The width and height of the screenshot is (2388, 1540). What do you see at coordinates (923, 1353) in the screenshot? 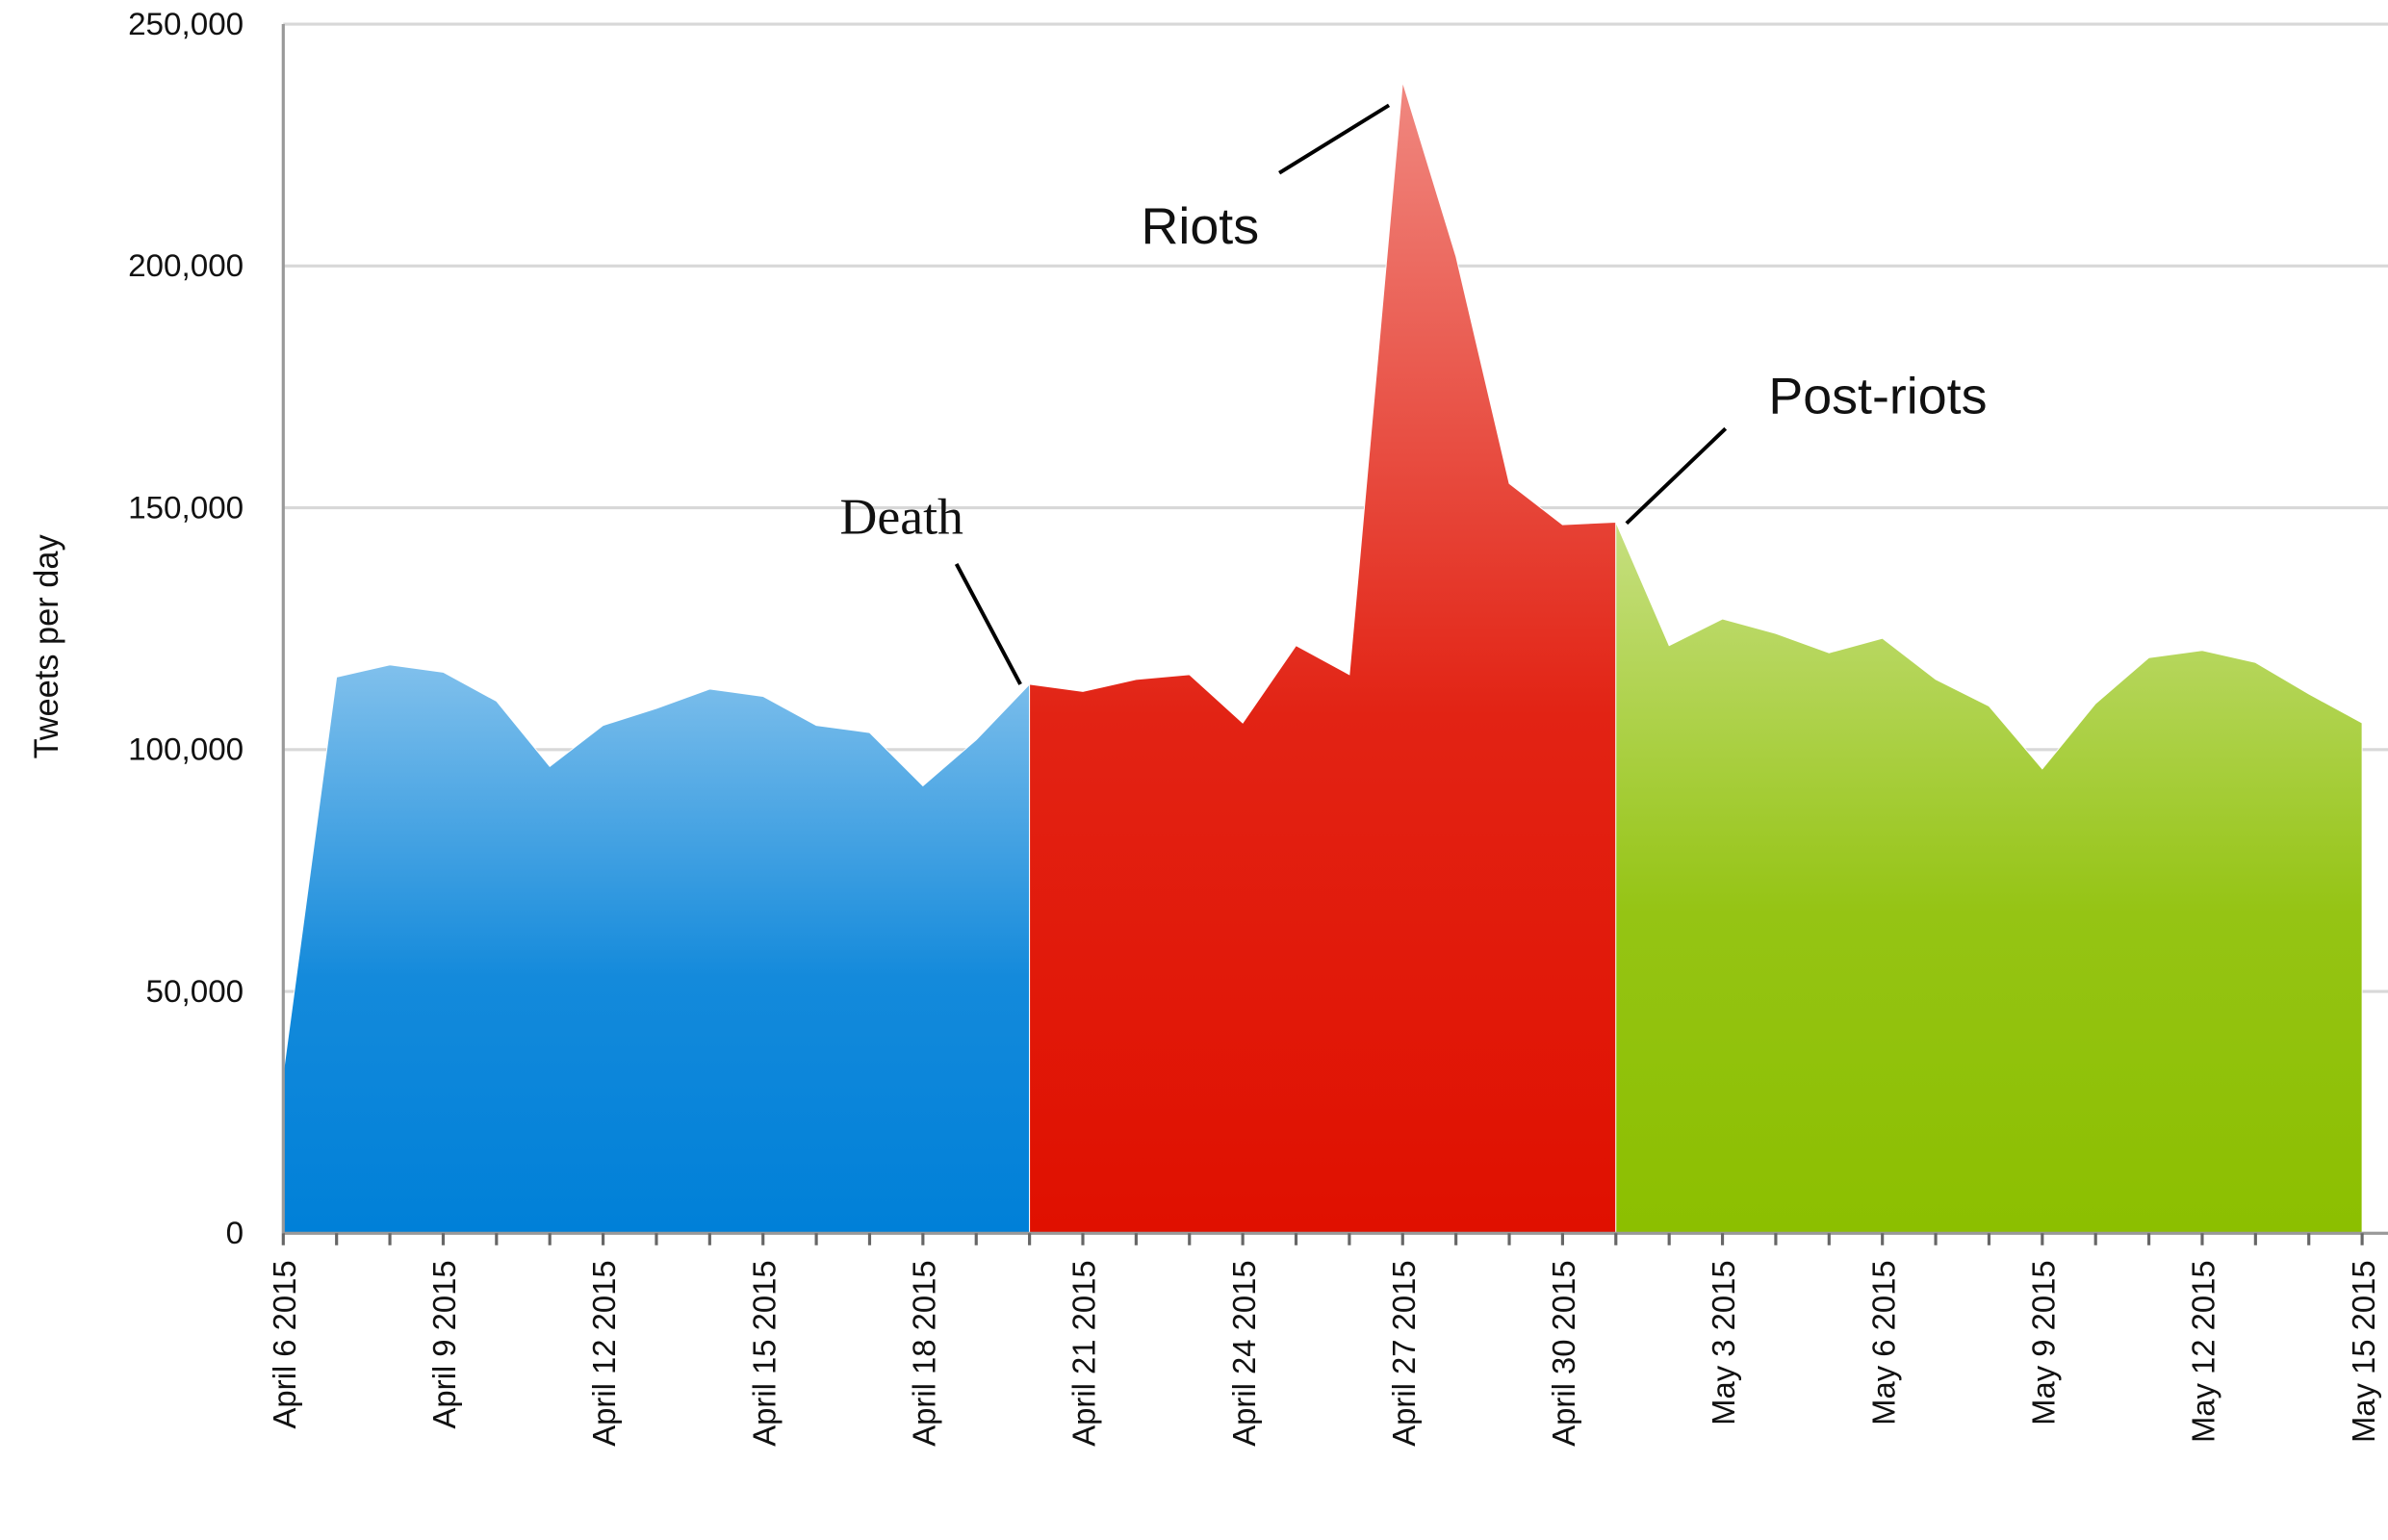
I see `x-tick-label: April 18 2015` at bounding box center [923, 1353].